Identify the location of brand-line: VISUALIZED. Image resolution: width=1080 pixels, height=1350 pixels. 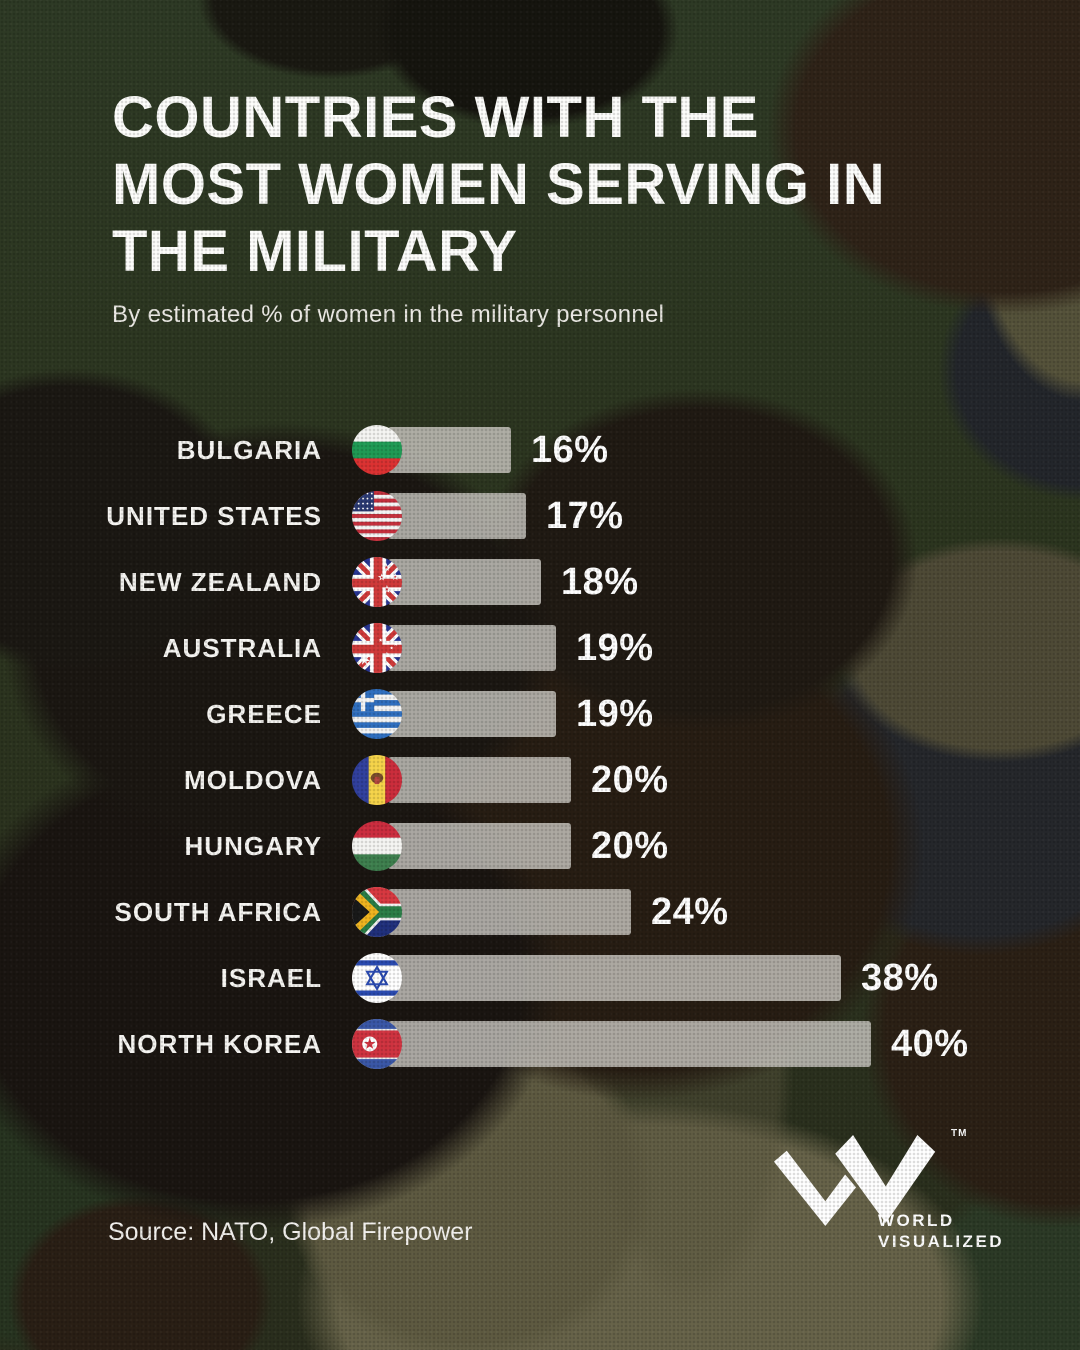
(941, 1241).